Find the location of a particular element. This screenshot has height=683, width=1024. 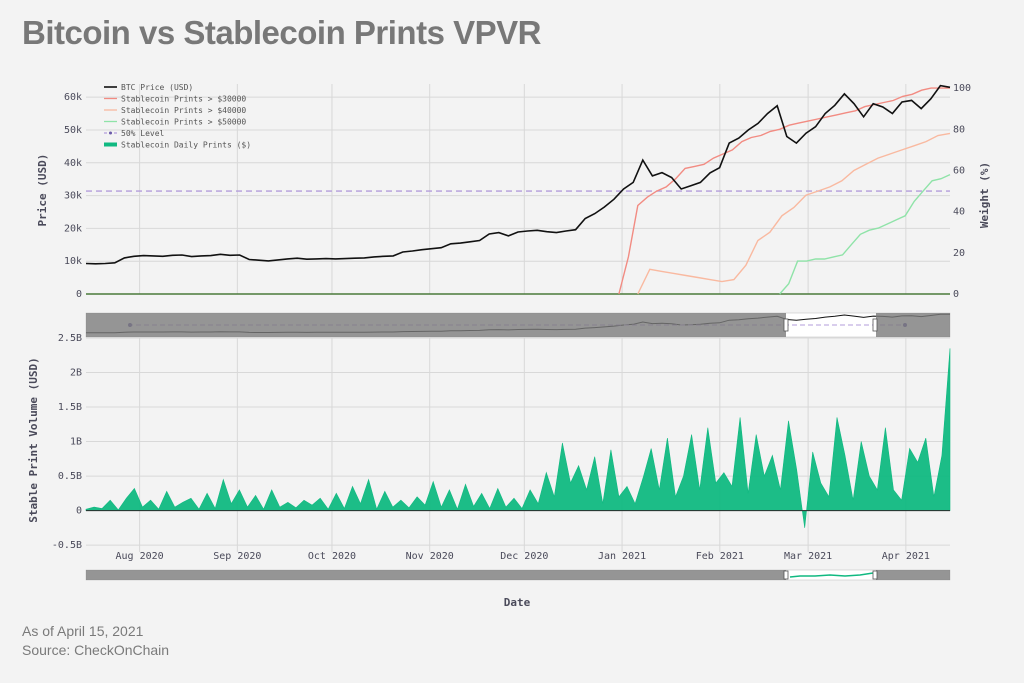

price-tick-label: 20k is located at coordinates (73, 228).